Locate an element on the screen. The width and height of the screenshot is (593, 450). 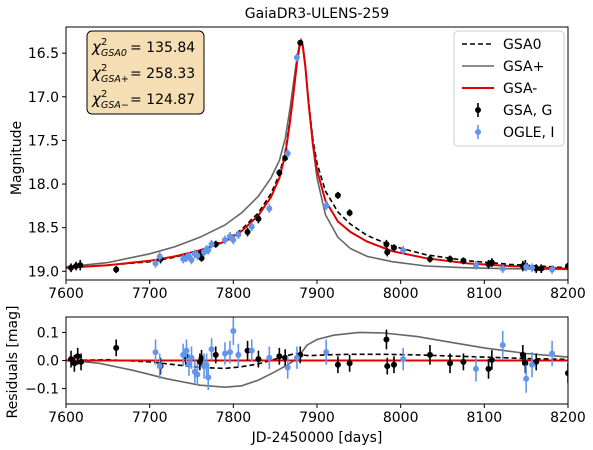
chi2-line-gsa0: χ 2 GSA0 = 135.84 is located at coordinates (143, 48).